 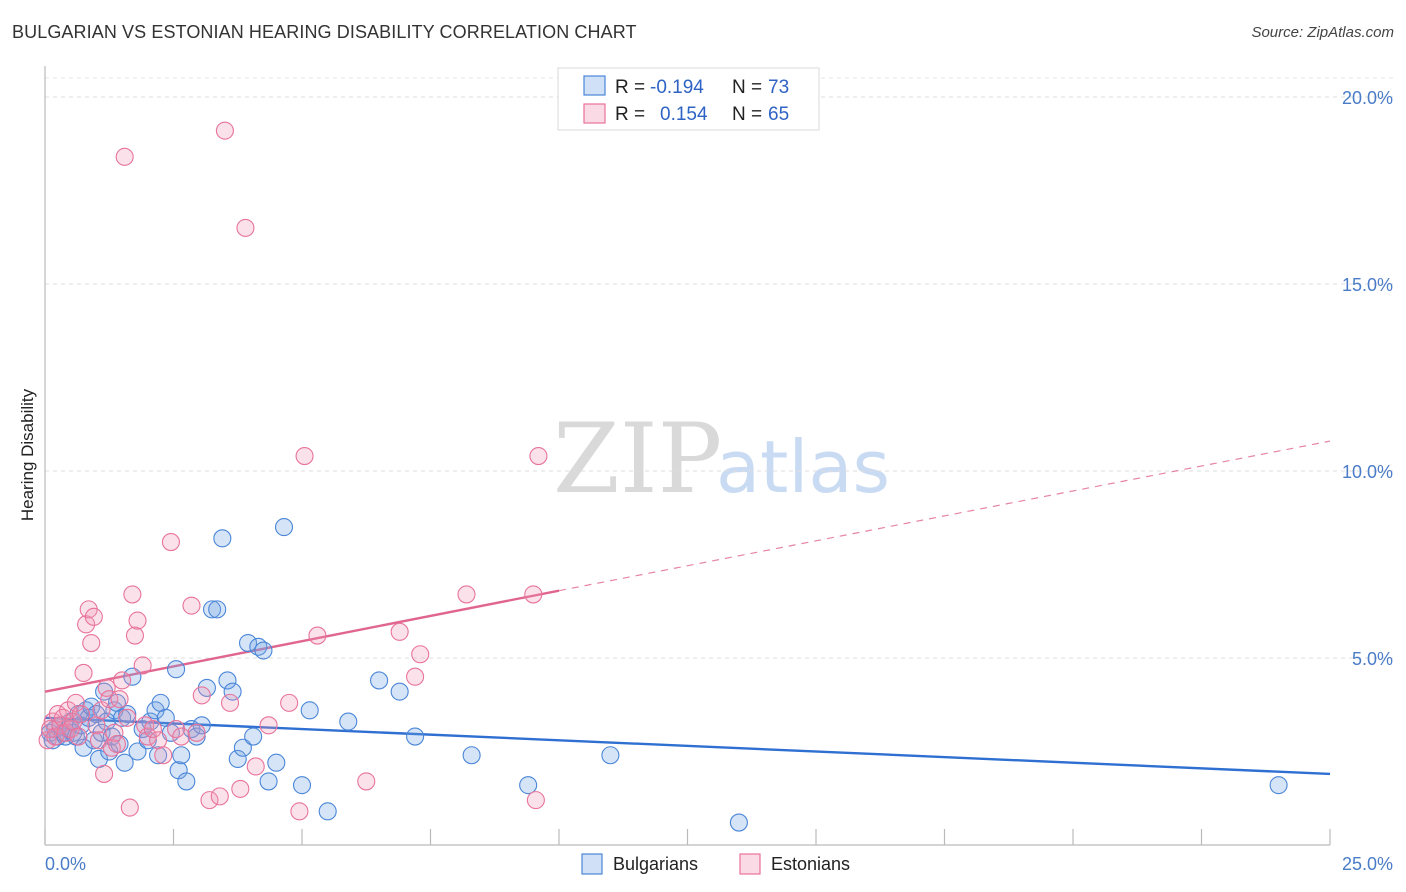 What do you see at coordinates (1367, 864) in the screenshot?
I see `x-tick-label-max: 25.0%` at bounding box center [1367, 864].